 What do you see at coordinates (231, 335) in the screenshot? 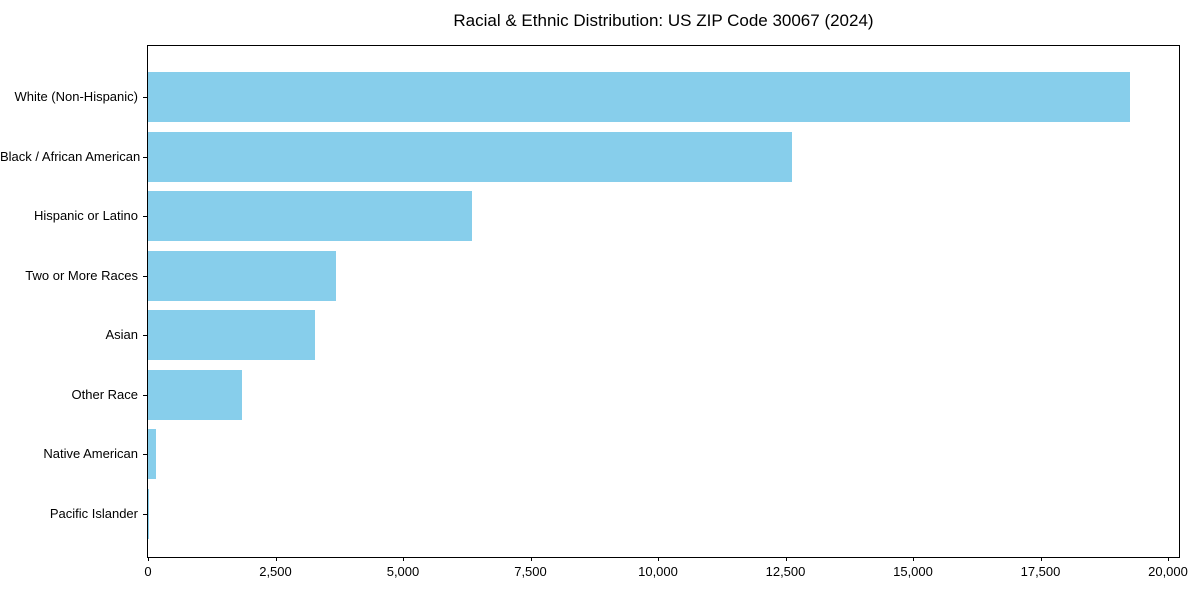
I see `bar-asian` at bounding box center [231, 335].